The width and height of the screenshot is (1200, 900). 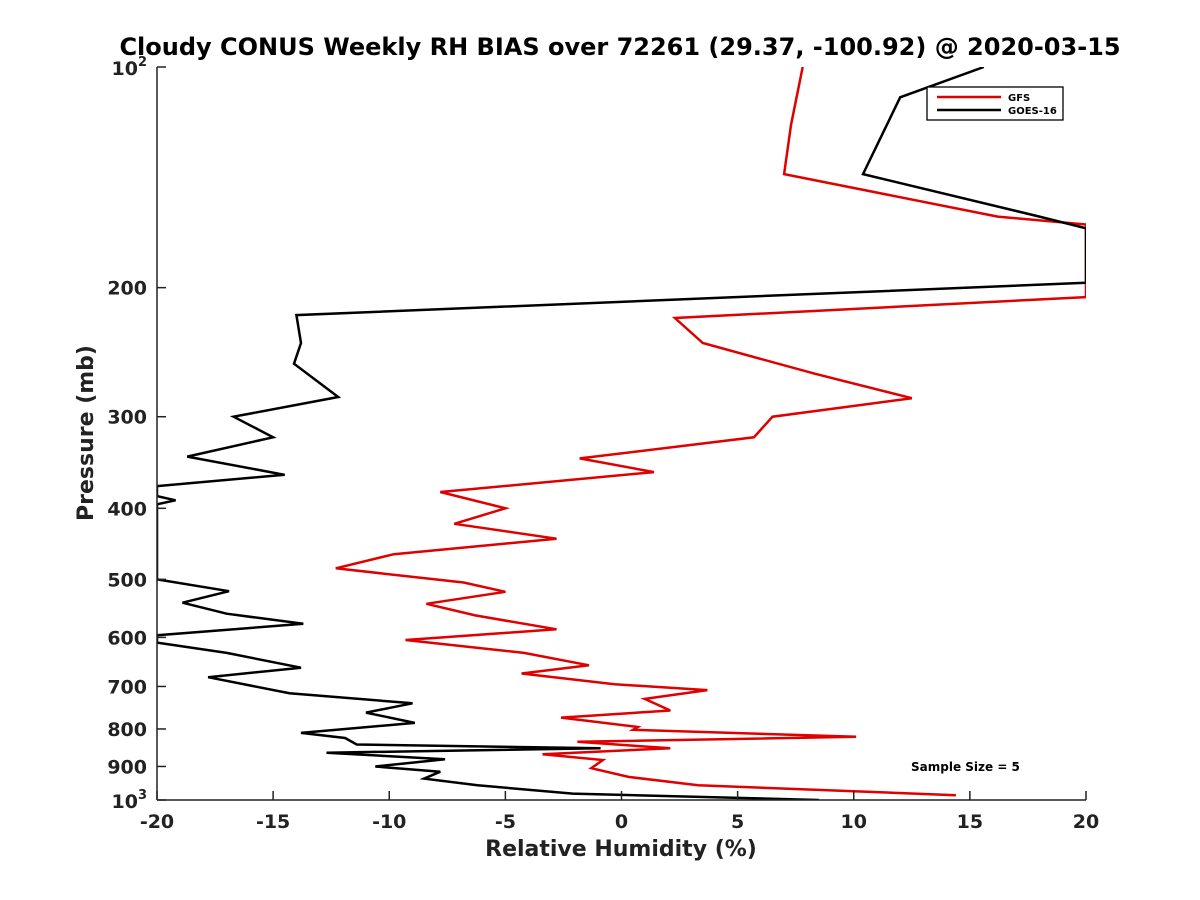 I want to click on legend-label-goes16: GOES-16, so click(x=1032, y=111).